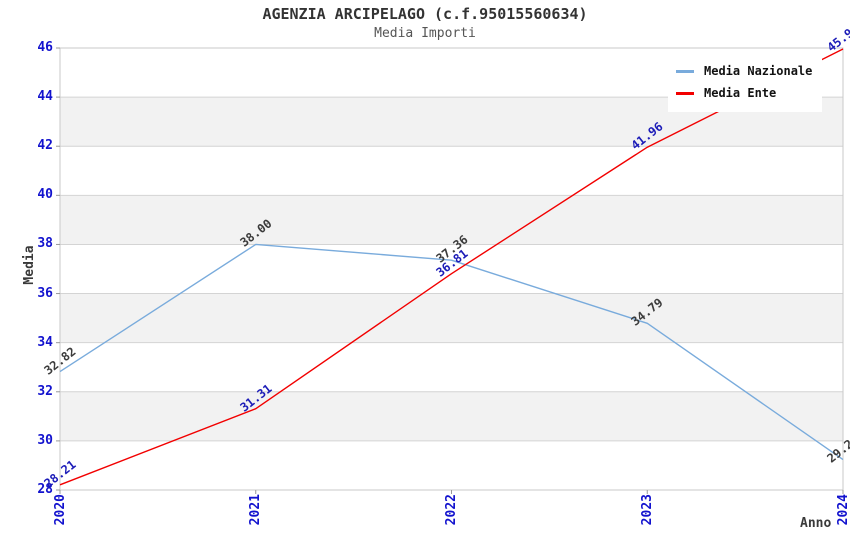 The height and width of the screenshot is (550, 850). I want to click on legend-line-marker-ente, so click(685, 93).